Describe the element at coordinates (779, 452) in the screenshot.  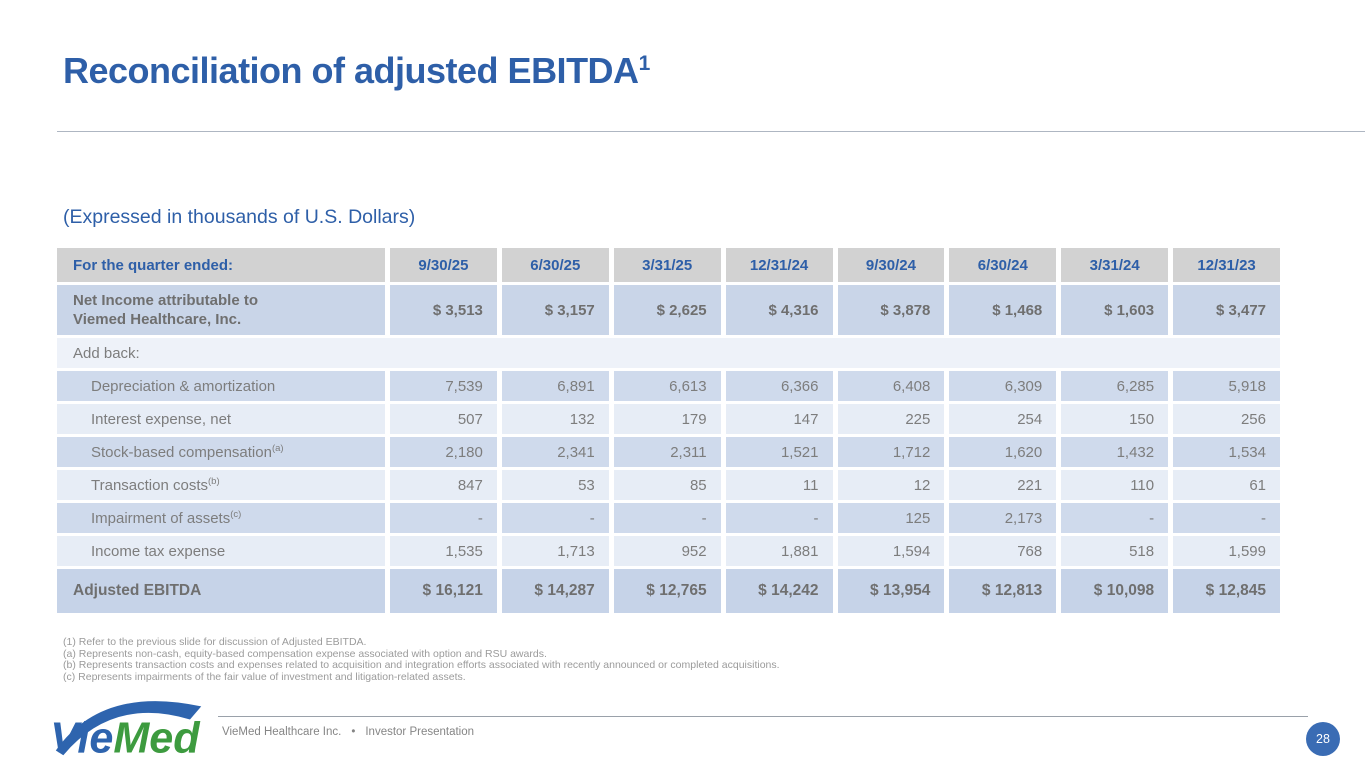
I see `table-cell: 1,521` at that location.